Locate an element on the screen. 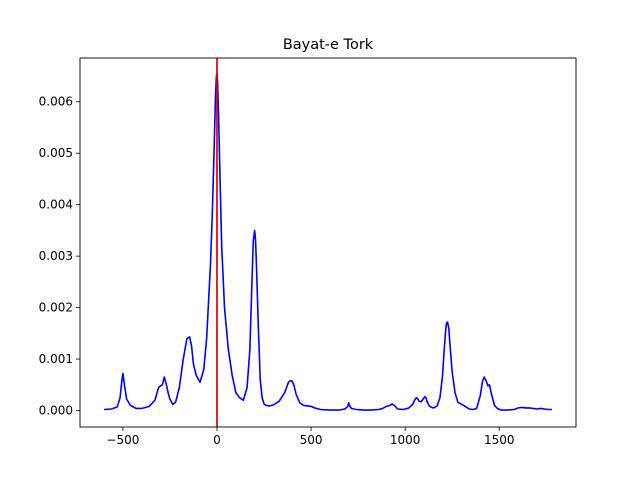  y-tick-label: 0.006 is located at coordinates (56, 102).